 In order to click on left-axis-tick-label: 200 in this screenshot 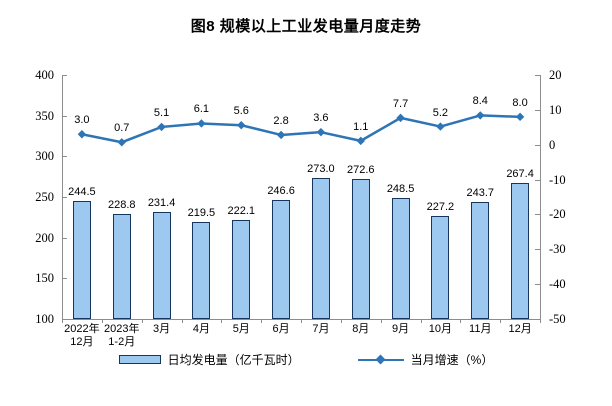, I will do `click(44, 237)`.